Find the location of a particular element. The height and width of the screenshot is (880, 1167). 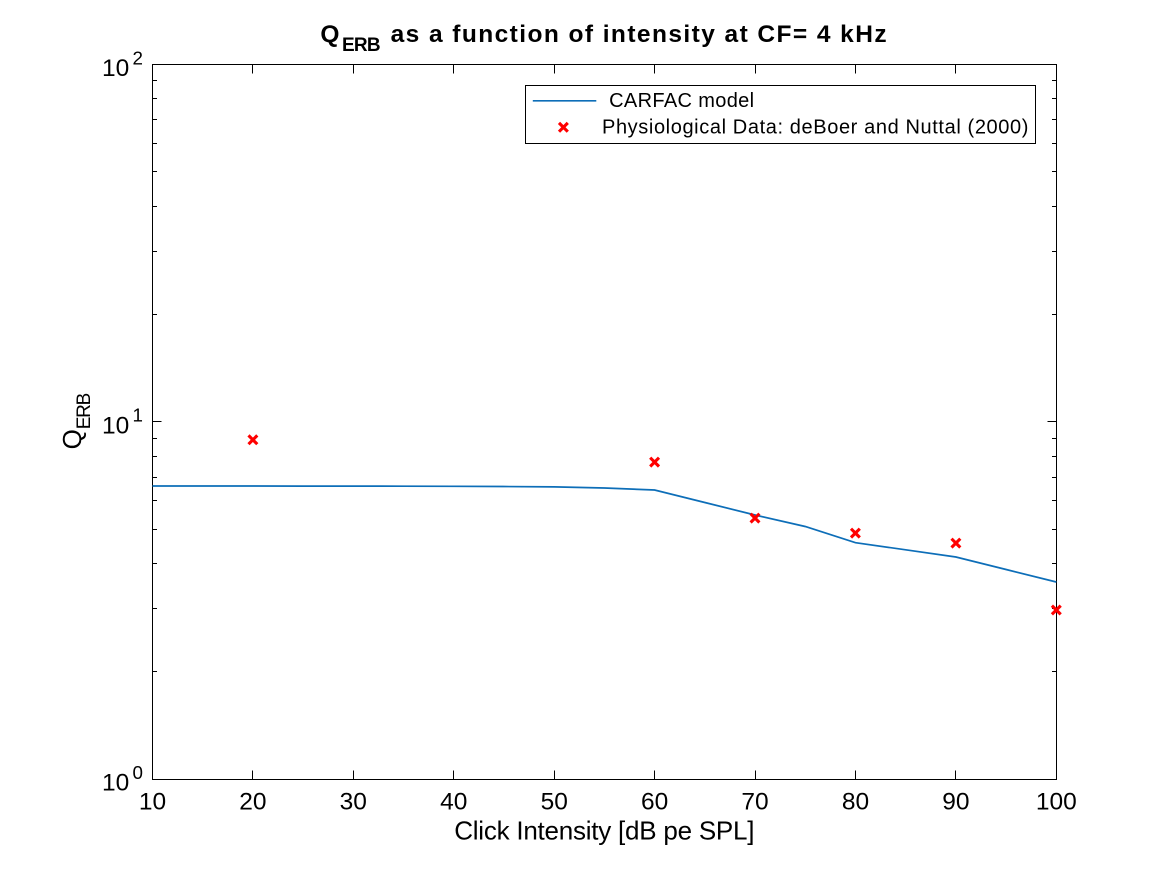

svg-text: 60 is located at coordinates (654, 802).